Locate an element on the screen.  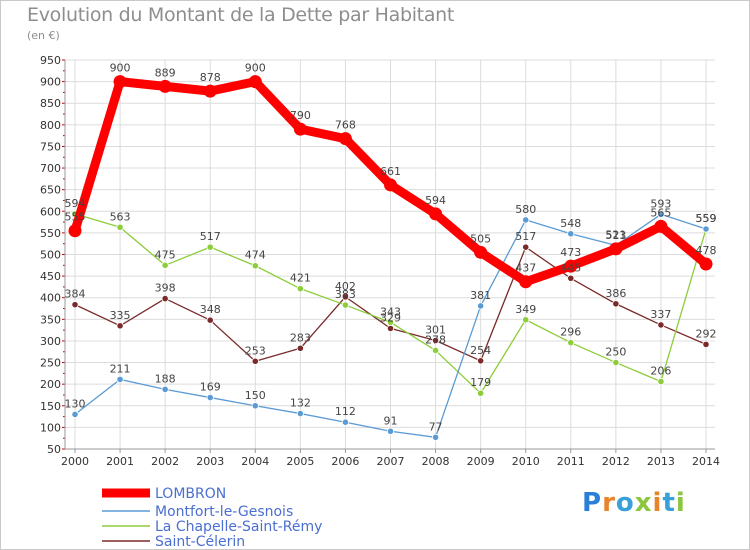
data-label: 329 is located at coordinates (390, 317).